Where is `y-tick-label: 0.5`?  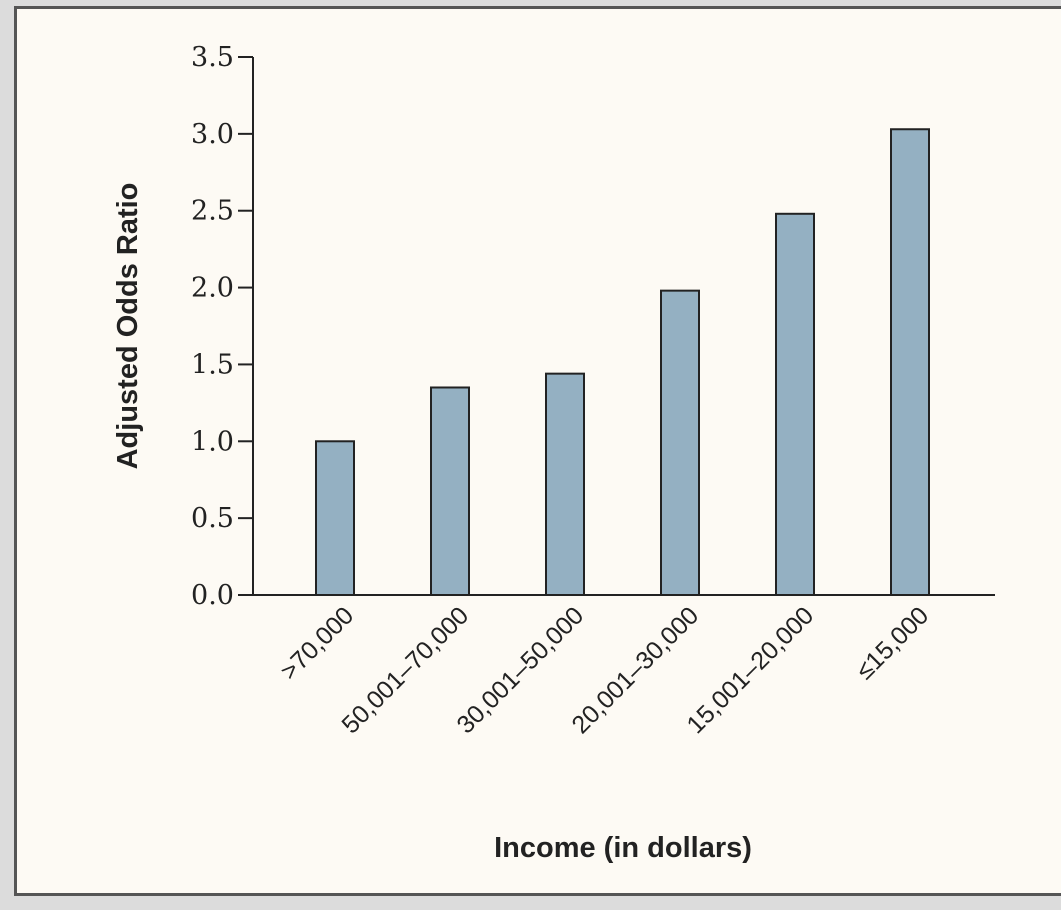
y-tick-label: 0.5 is located at coordinates (212, 518).